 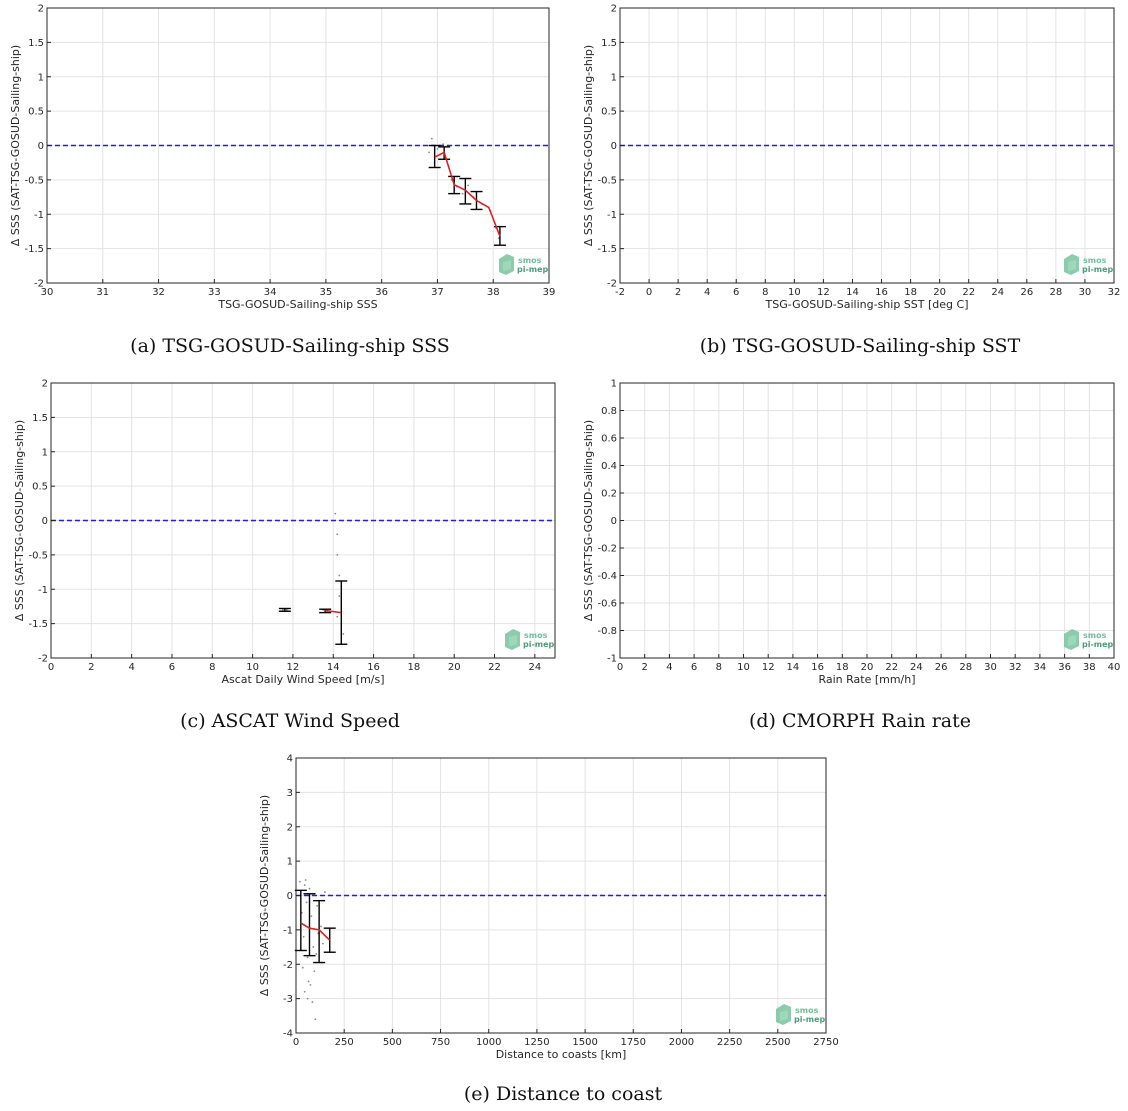 I want to click on x-tick-label: 2000, so click(x=681, y=1042).